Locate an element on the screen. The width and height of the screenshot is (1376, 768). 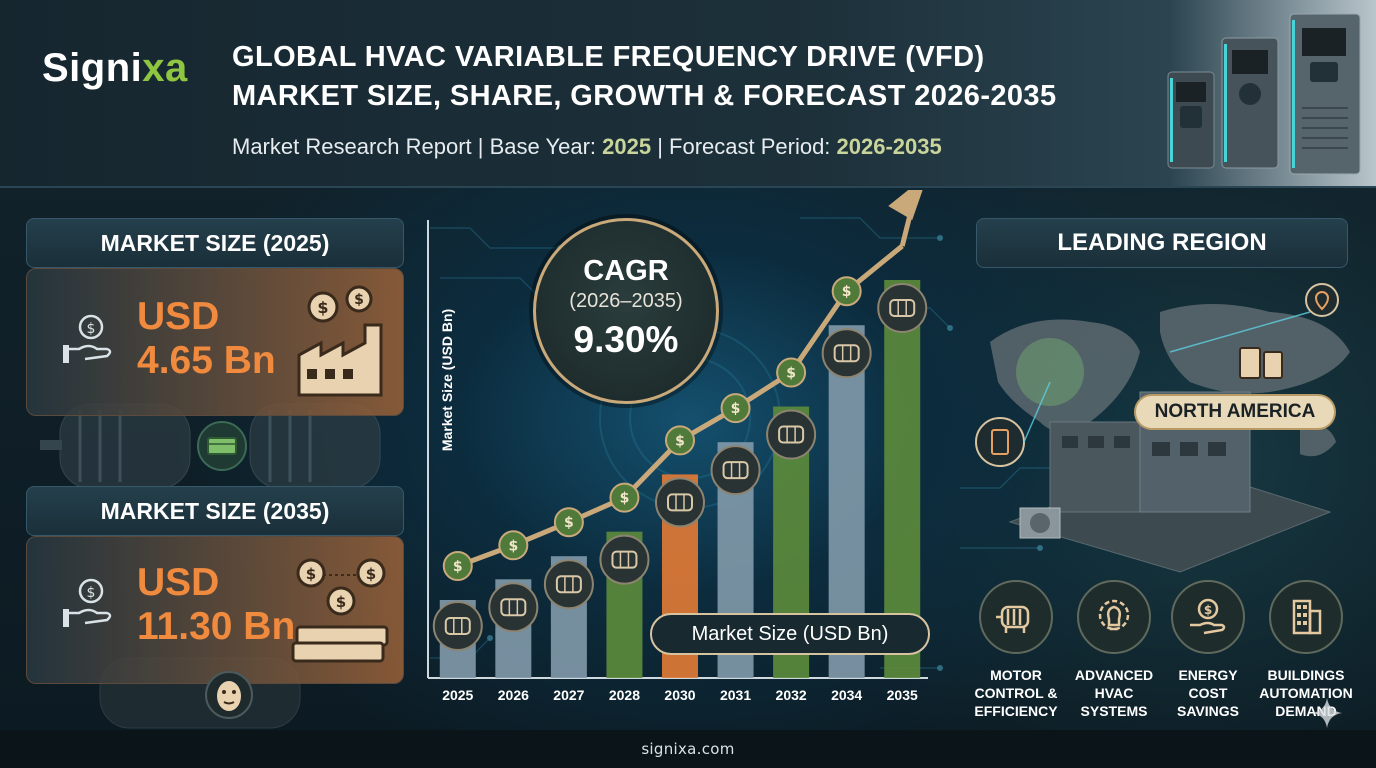
logo-accent: xa is located at coordinates (165, 68).